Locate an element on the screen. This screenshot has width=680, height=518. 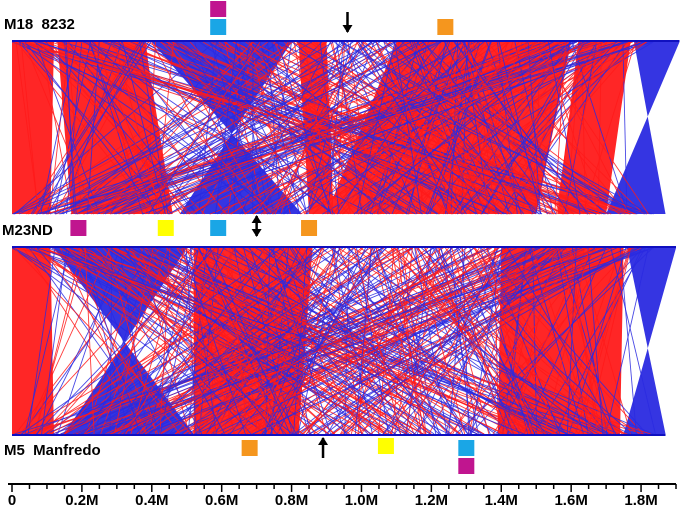
orange-marker-mid is located at coordinates (309, 228).